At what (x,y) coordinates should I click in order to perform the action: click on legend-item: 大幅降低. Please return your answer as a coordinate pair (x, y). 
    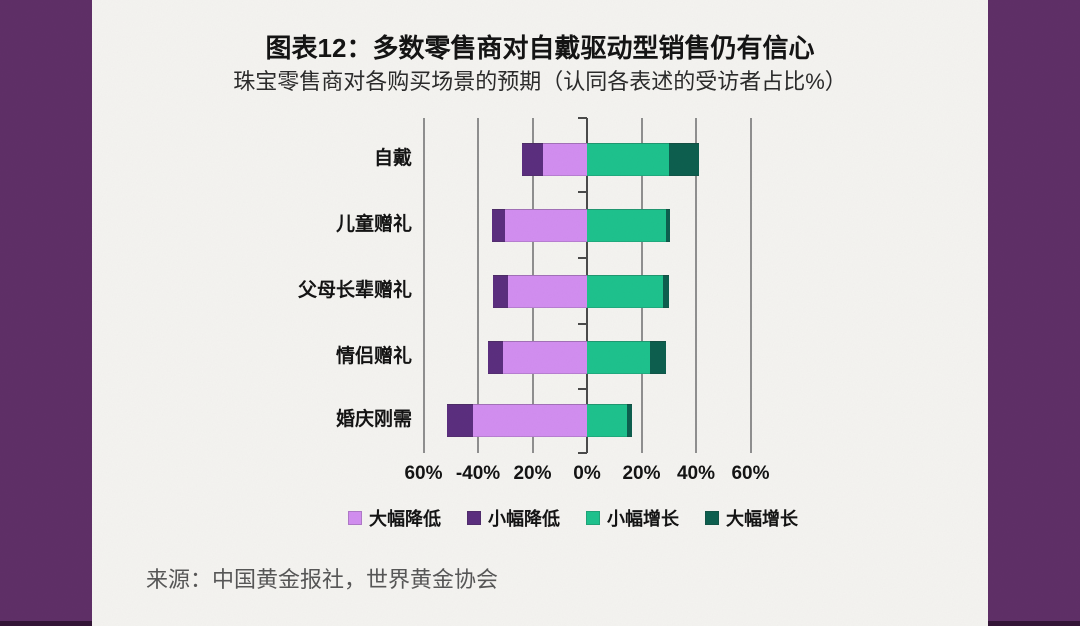
    Looking at the image, I should click on (394, 518).